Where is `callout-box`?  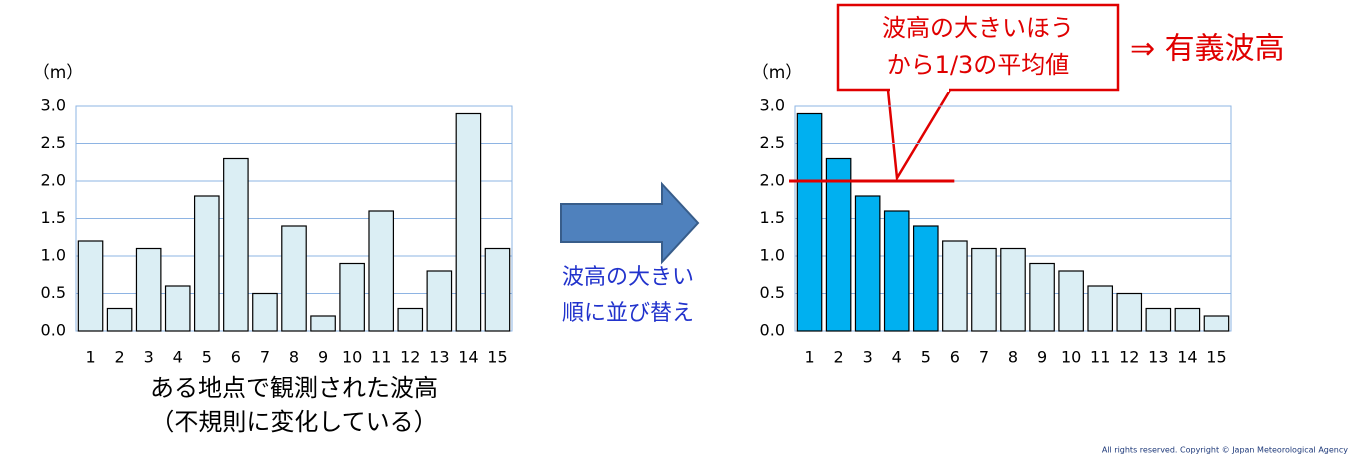
callout-box is located at coordinates (978, 47).